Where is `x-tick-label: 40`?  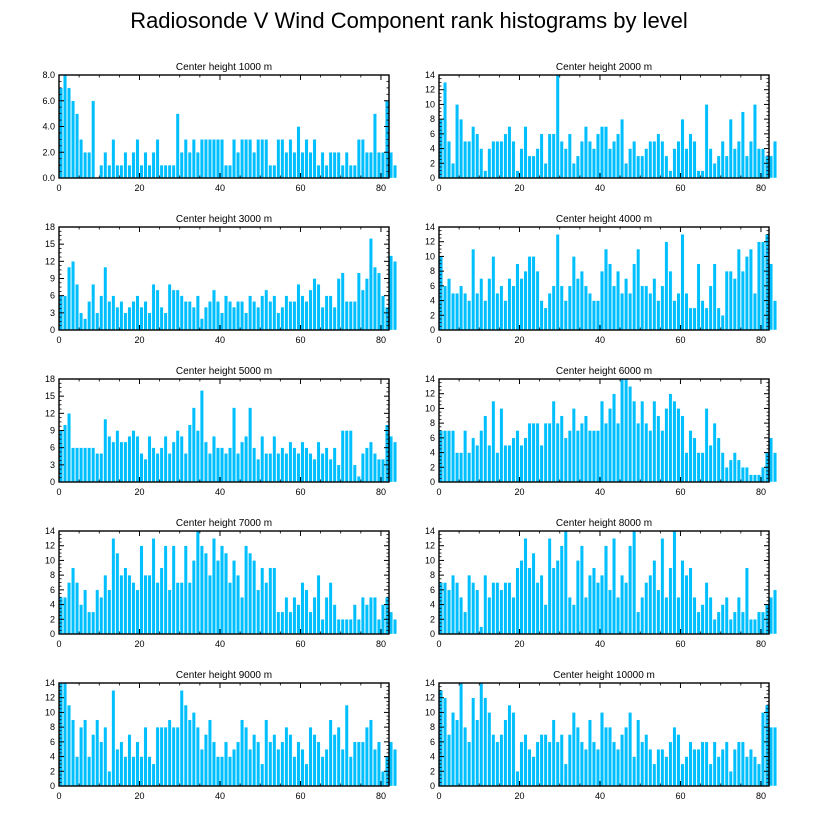
x-tick-label: 40 is located at coordinates (600, 188).